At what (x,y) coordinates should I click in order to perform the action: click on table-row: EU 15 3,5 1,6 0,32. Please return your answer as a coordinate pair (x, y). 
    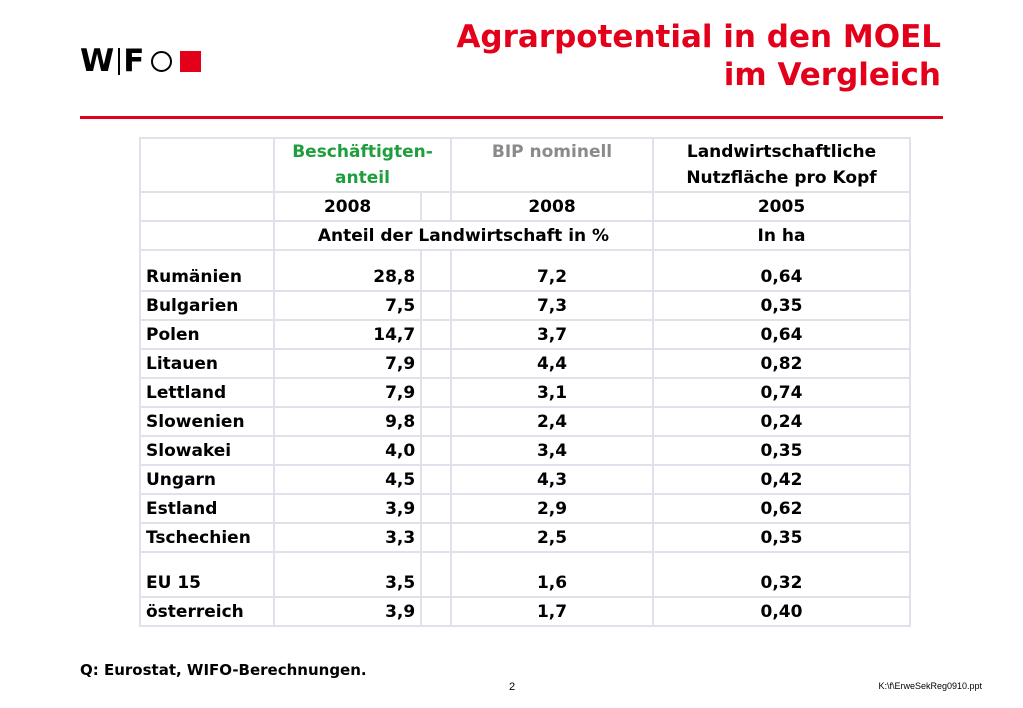
    Looking at the image, I should click on (525, 574).